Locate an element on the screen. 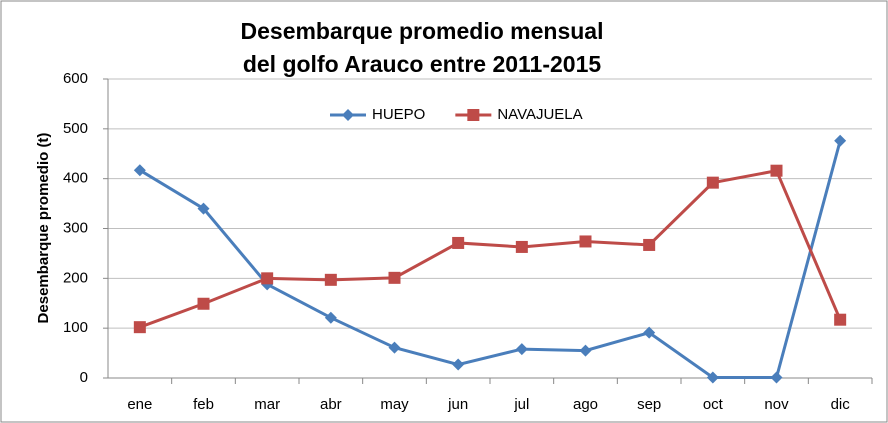 The width and height of the screenshot is (888, 423). x-tick-label: dic is located at coordinates (841, 404).